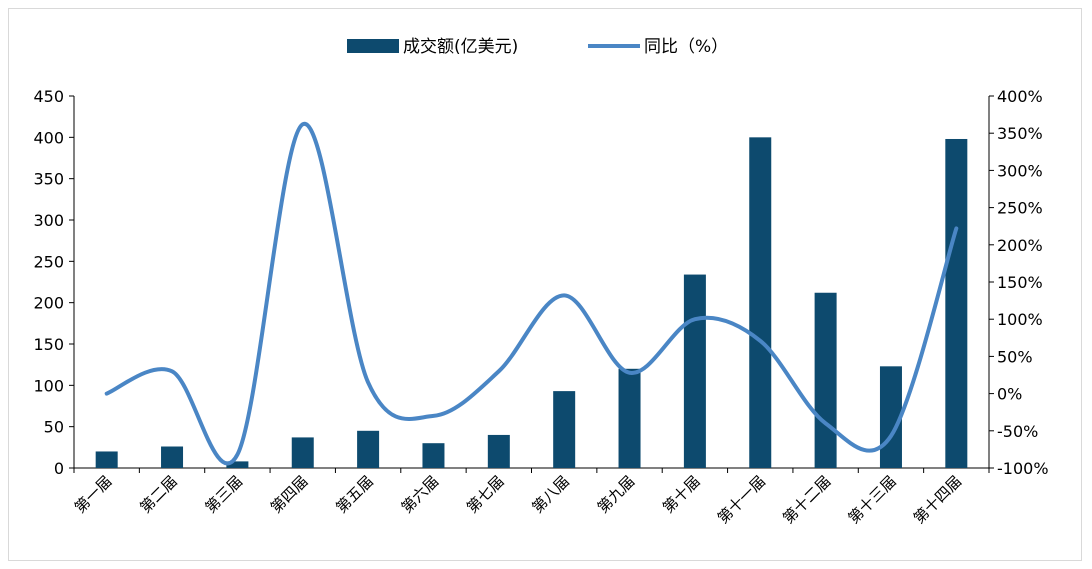 The width and height of the screenshot is (1092, 569). I want to click on legend-bar-swatch, so click(373, 46).